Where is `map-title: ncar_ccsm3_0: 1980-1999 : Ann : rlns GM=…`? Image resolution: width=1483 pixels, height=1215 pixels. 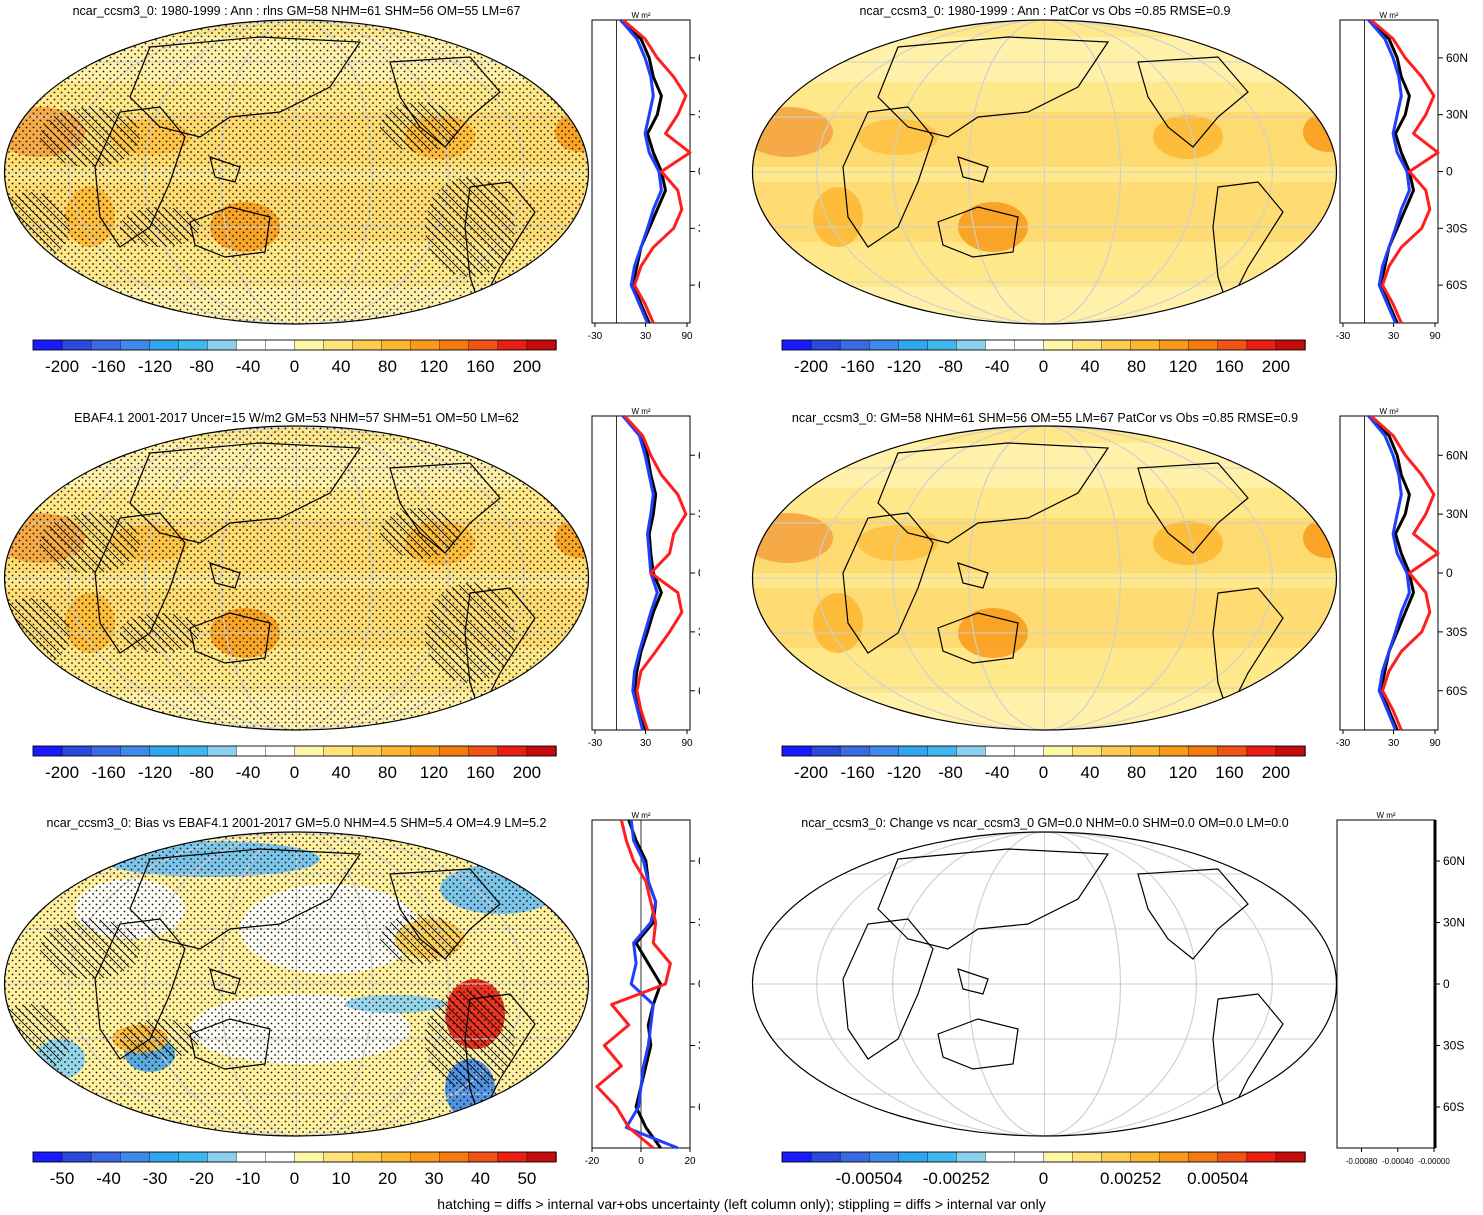
map-title: ncar_ccsm3_0: 1980-1999 : Ann : rlns GM=… is located at coordinates (296, 11).